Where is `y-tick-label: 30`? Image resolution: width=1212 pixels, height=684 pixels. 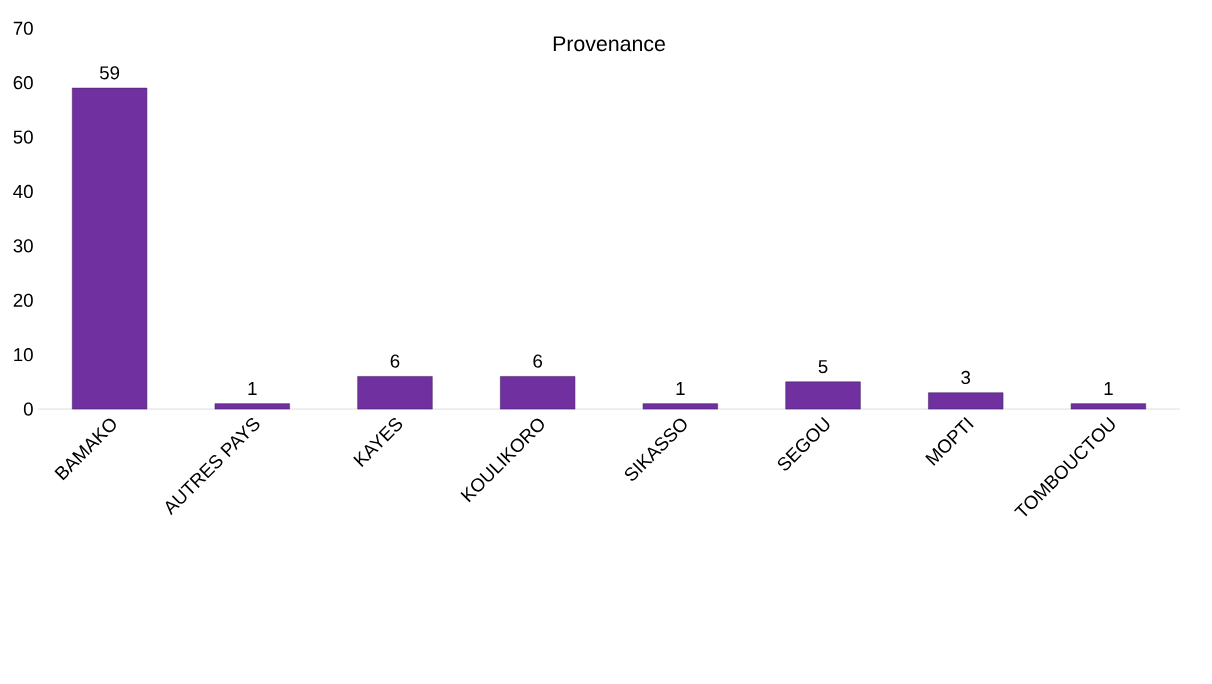
y-tick-label: 30 is located at coordinates (23, 246).